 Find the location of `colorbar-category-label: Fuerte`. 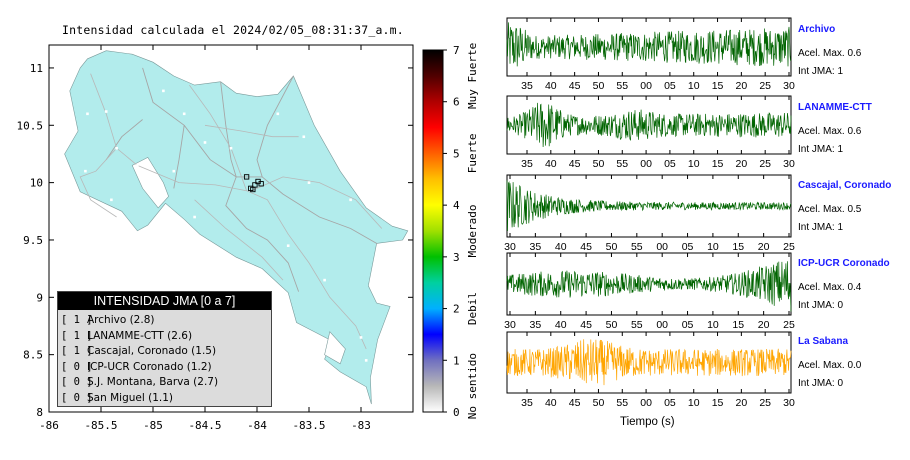

colorbar-category-label: Fuerte is located at coordinates (472, 154).